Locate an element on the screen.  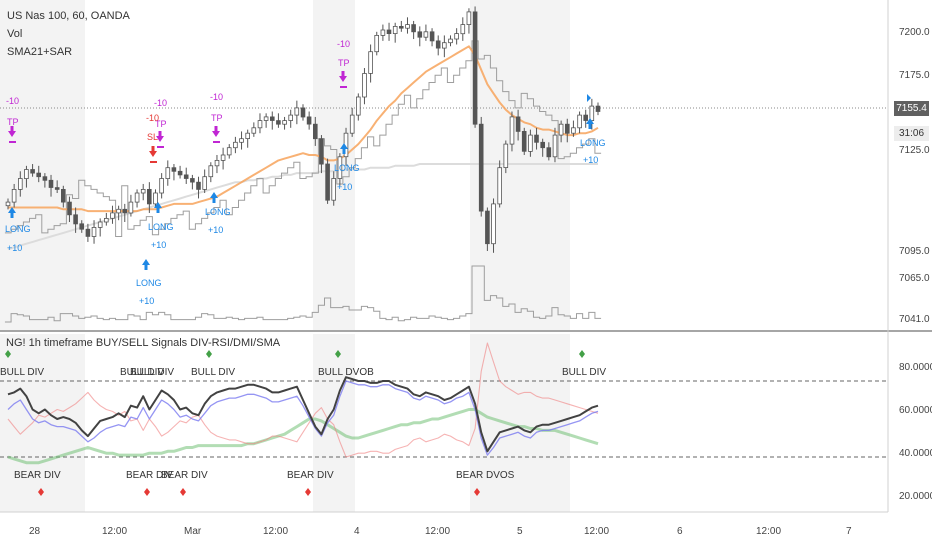
long-signal: LONG +10 is located at coordinates (161, 226).